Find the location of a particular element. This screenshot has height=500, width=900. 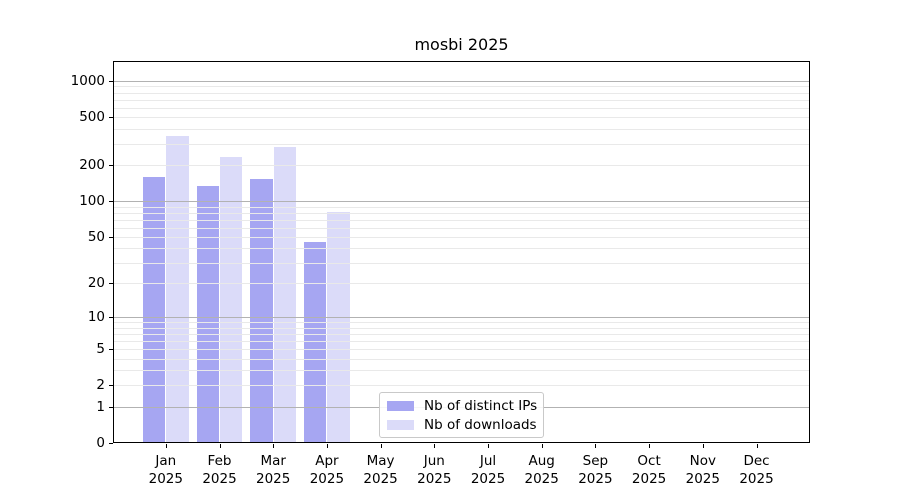

x-tick-month: Nov is located at coordinates (702, 461).